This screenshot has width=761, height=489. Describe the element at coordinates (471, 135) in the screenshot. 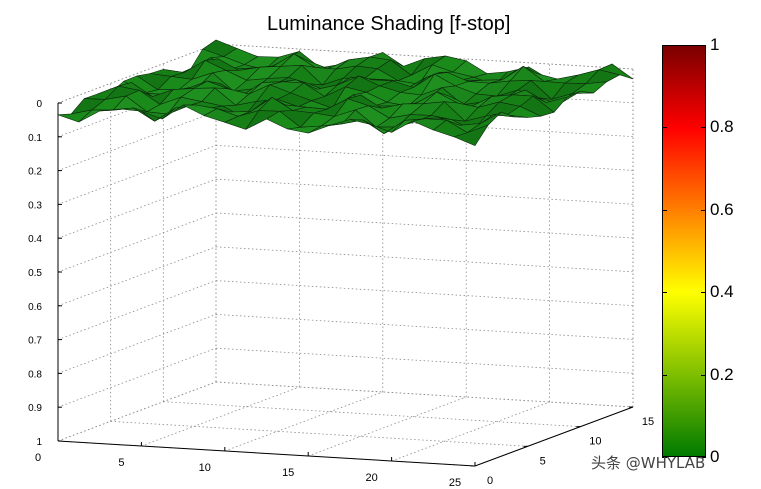

I see `surface-facet` at that location.